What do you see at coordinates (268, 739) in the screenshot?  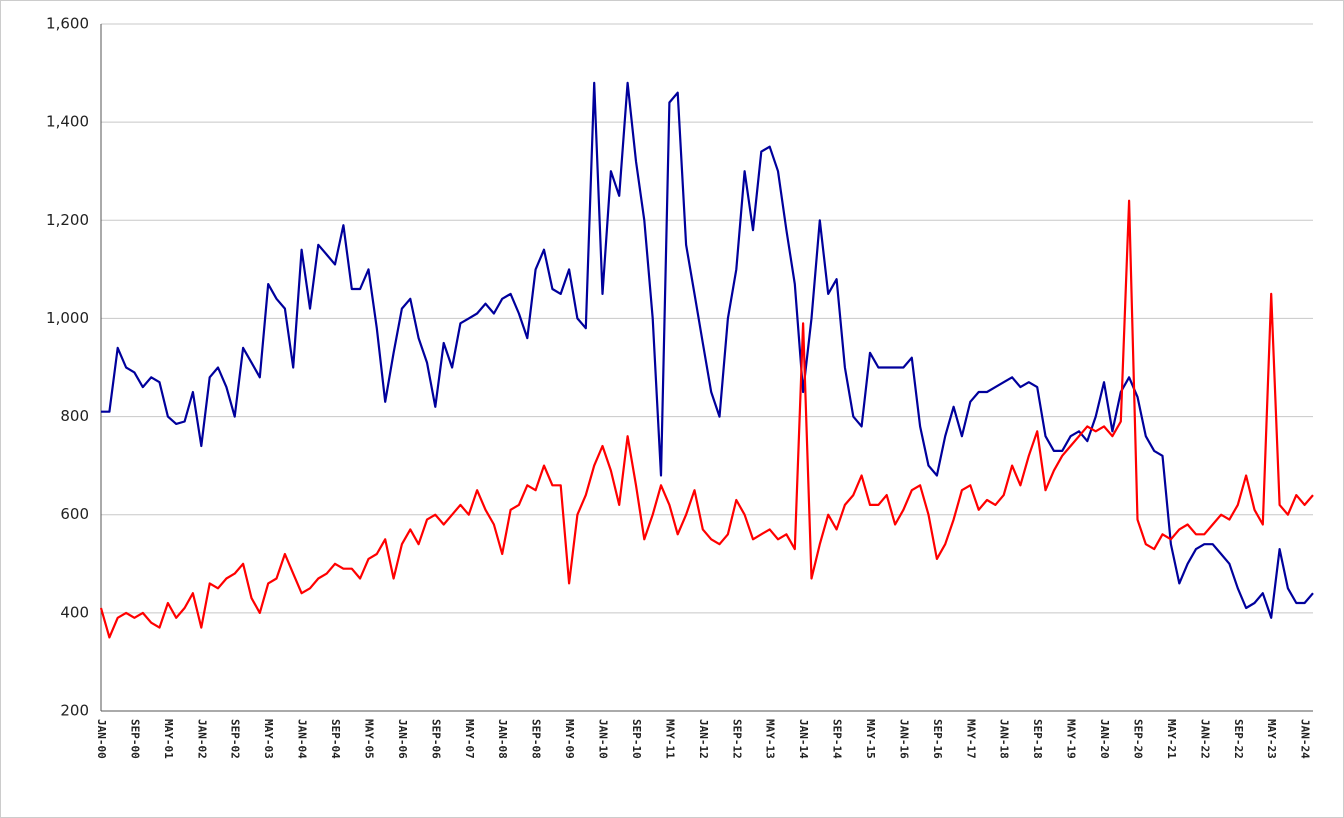 I see `x-tick-label: MAY-03` at bounding box center [268, 739].